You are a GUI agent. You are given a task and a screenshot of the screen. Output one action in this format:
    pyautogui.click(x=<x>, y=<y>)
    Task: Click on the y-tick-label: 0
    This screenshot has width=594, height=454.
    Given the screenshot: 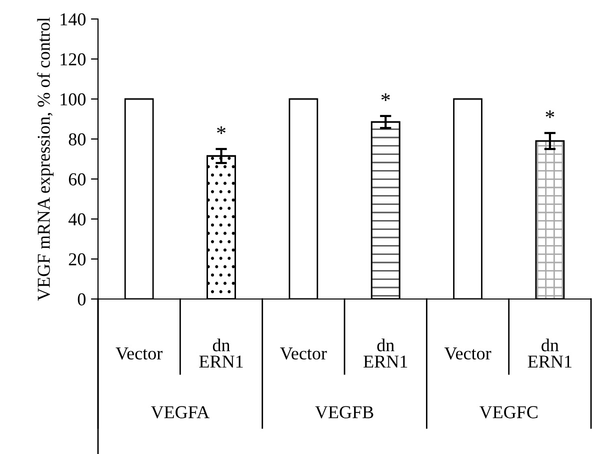 What is the action you would take?
    pyautogui.click(x=82, y=299)
    